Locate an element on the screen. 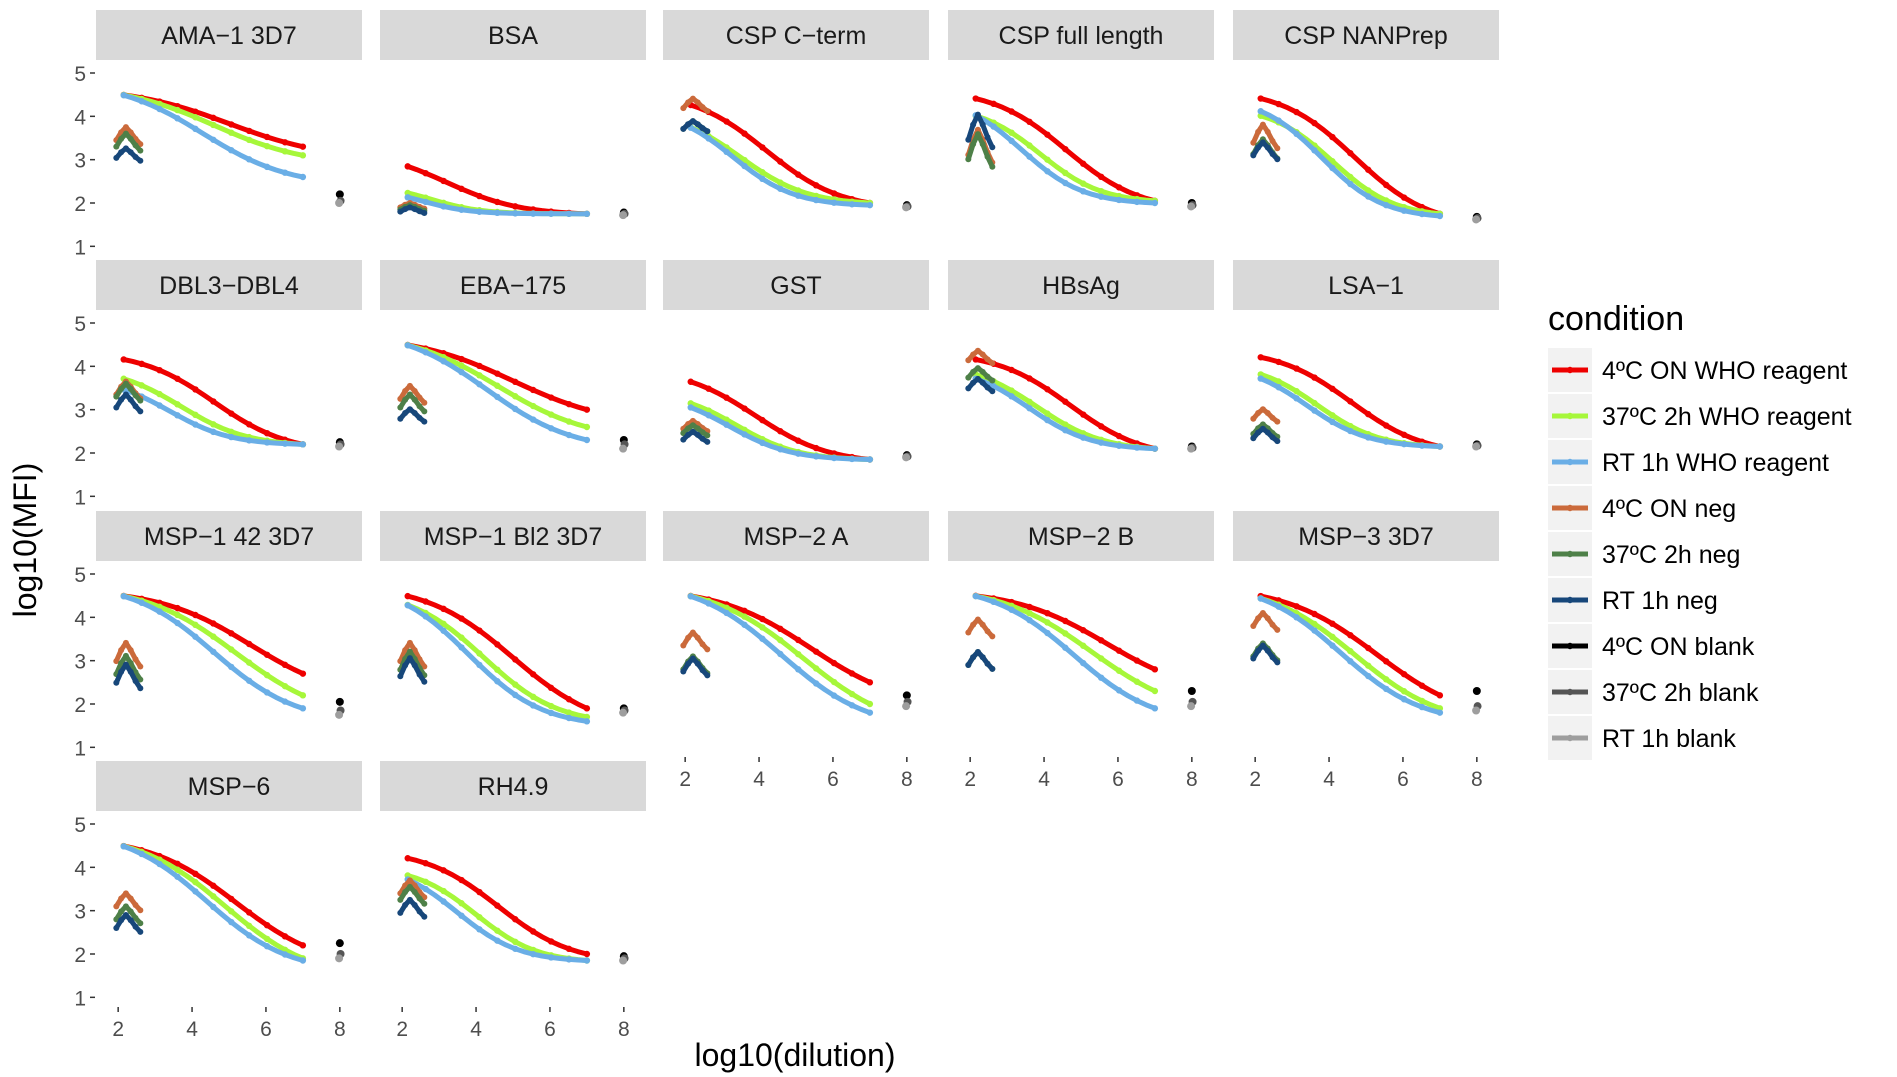 This screenshot has height=1077, width=1897. series-line is located at coordinates (1065, 643).